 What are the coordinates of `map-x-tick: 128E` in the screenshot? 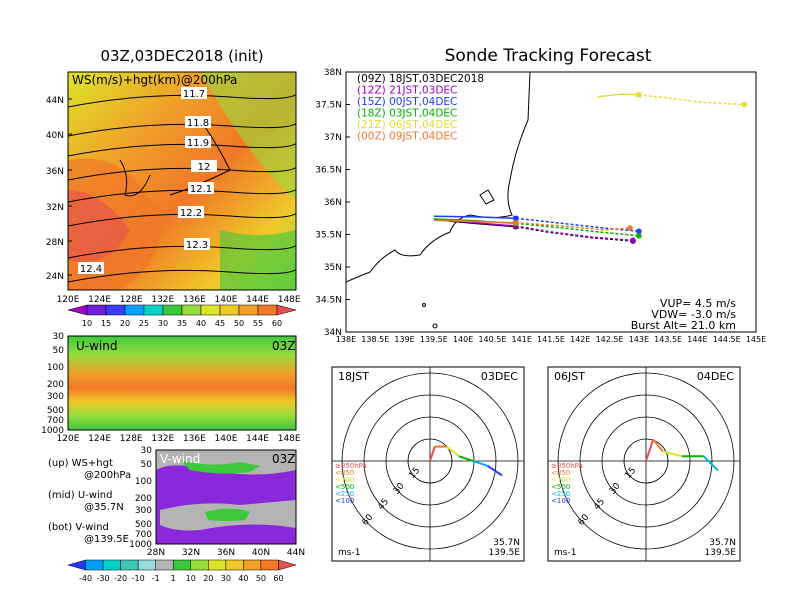 It's located at (131, 300).